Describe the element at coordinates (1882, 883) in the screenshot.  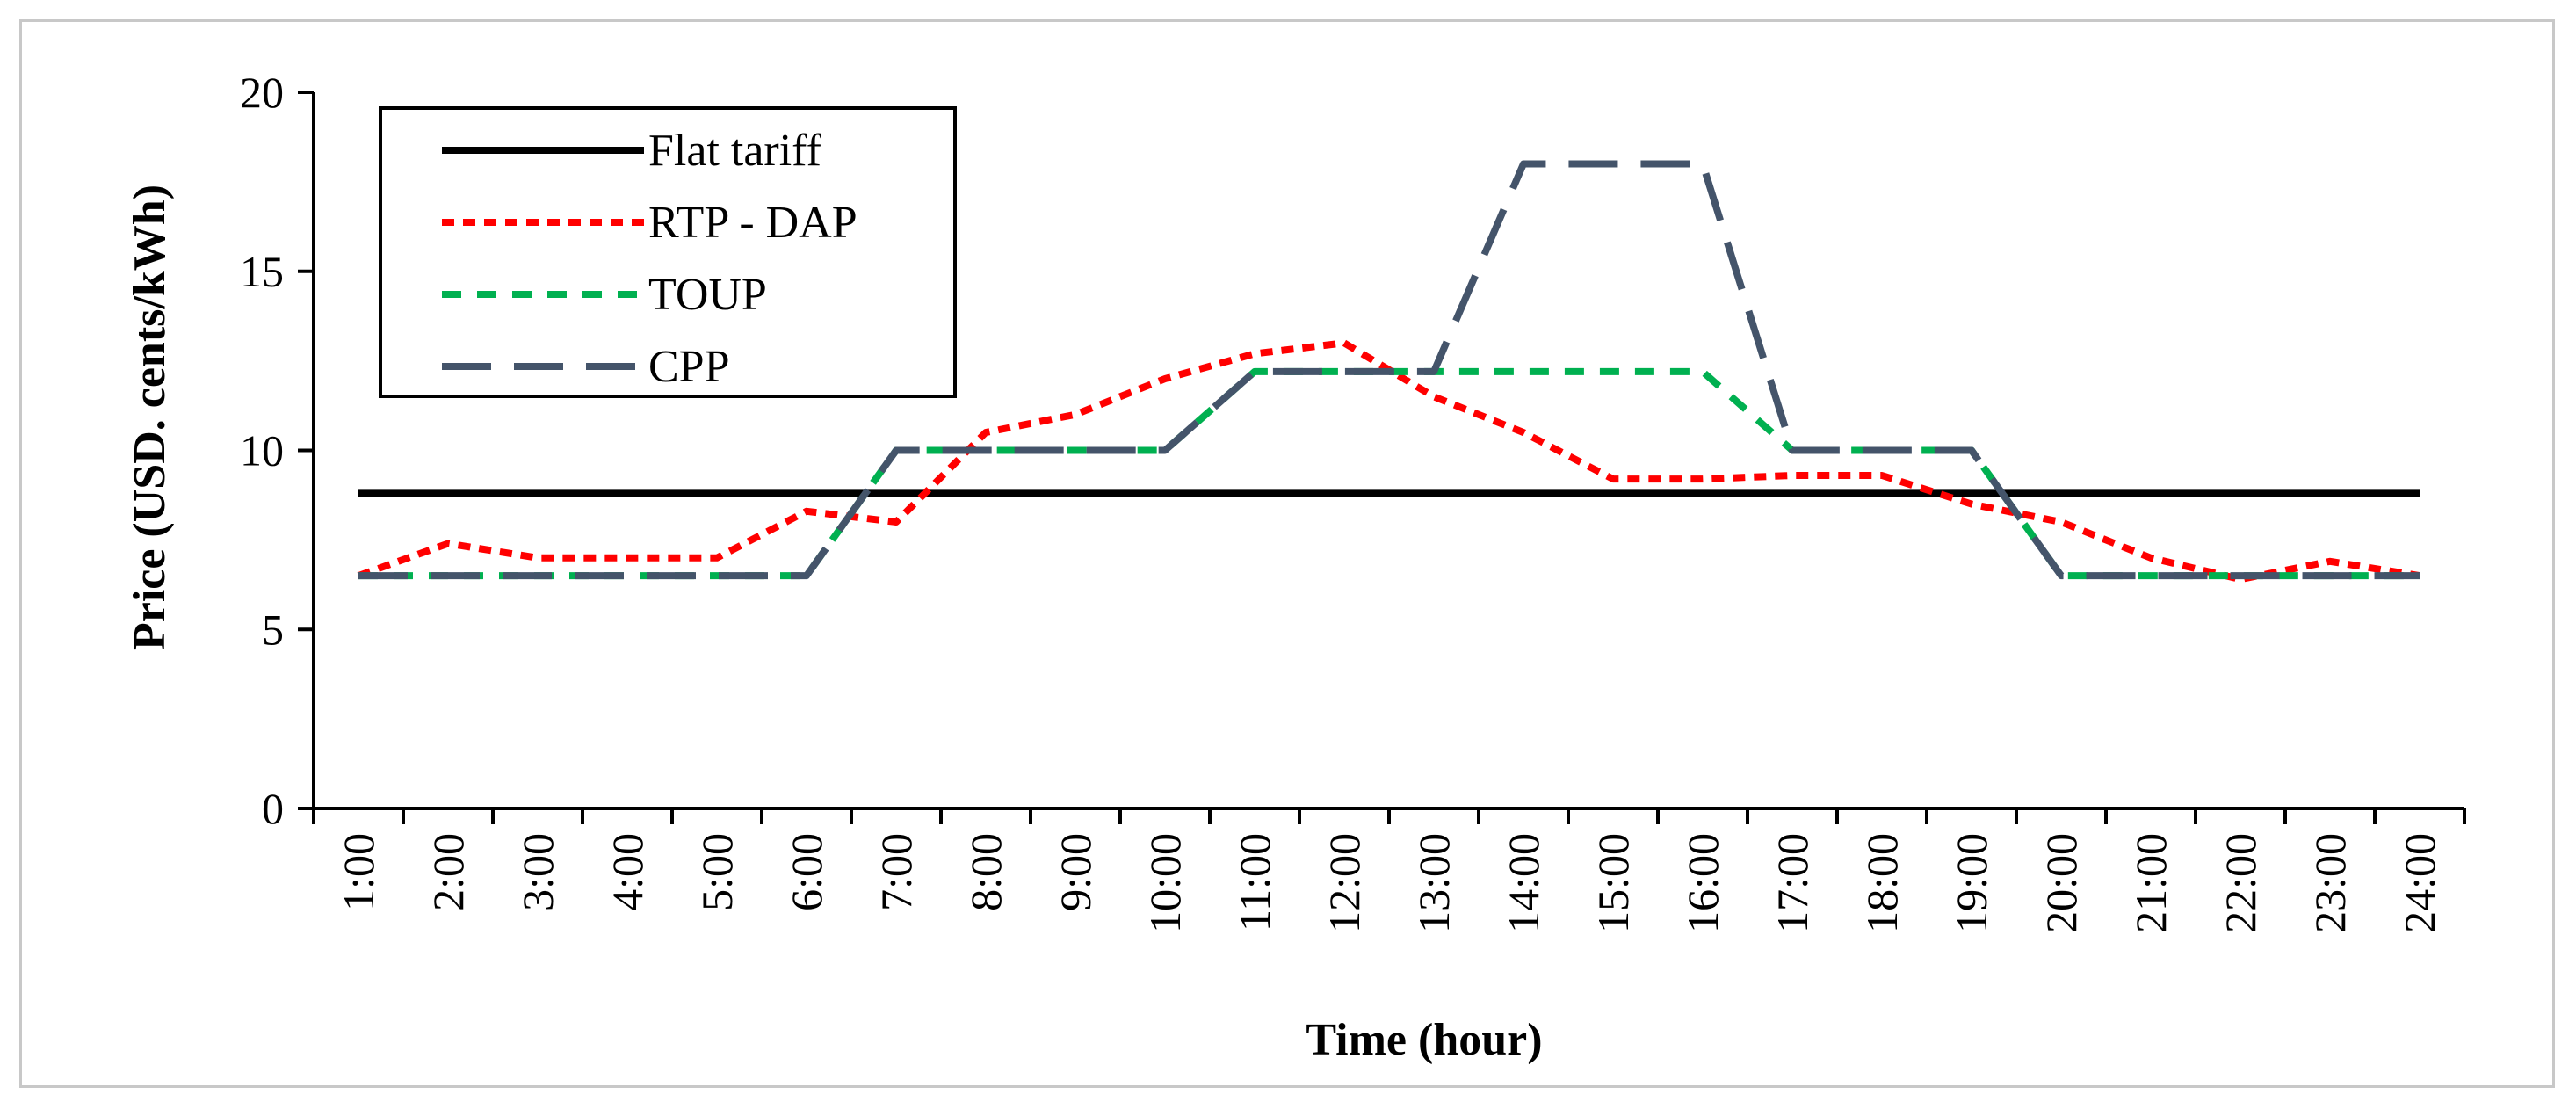
I see `x-tick-label: 18:00` at that location.